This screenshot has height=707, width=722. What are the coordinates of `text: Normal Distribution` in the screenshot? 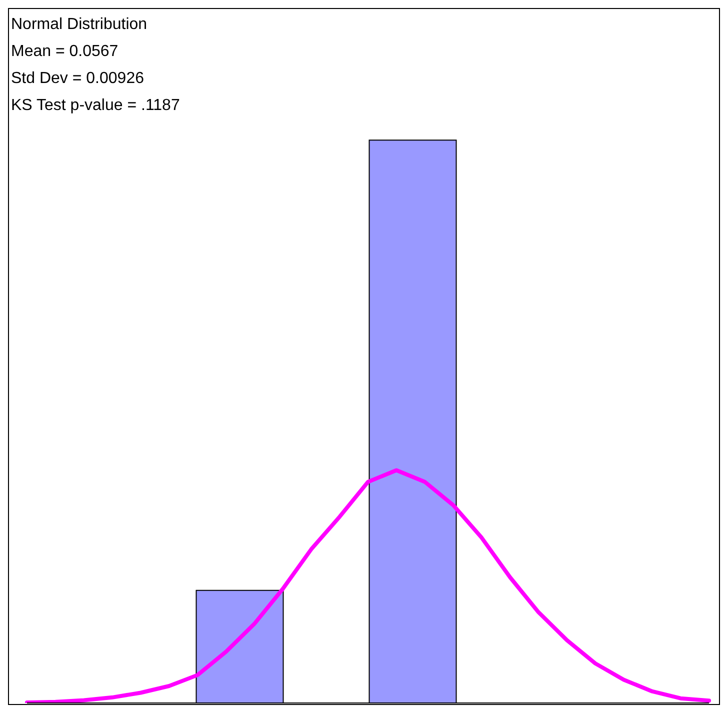 It's located at (79, 25).